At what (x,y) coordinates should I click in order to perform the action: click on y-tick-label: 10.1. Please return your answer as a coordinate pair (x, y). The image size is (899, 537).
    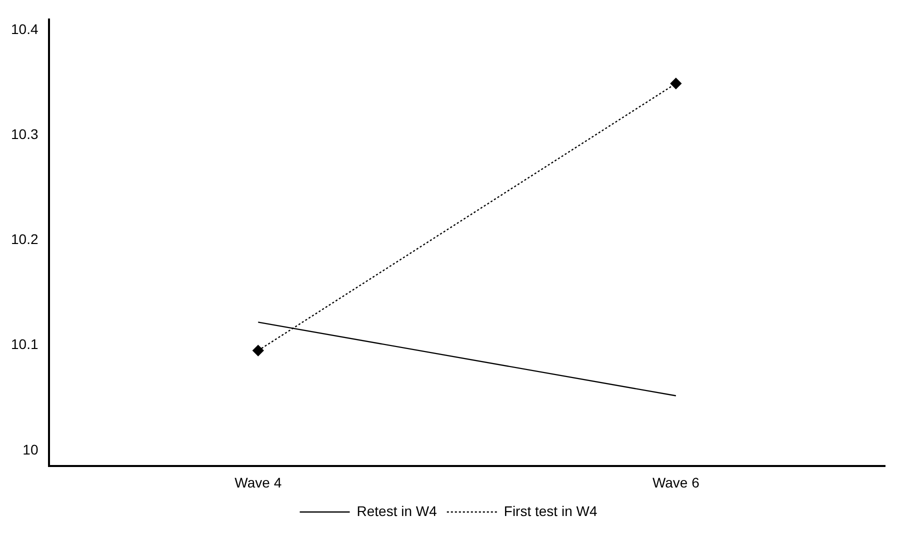
    Looking at the image, I should click on (24, 344).